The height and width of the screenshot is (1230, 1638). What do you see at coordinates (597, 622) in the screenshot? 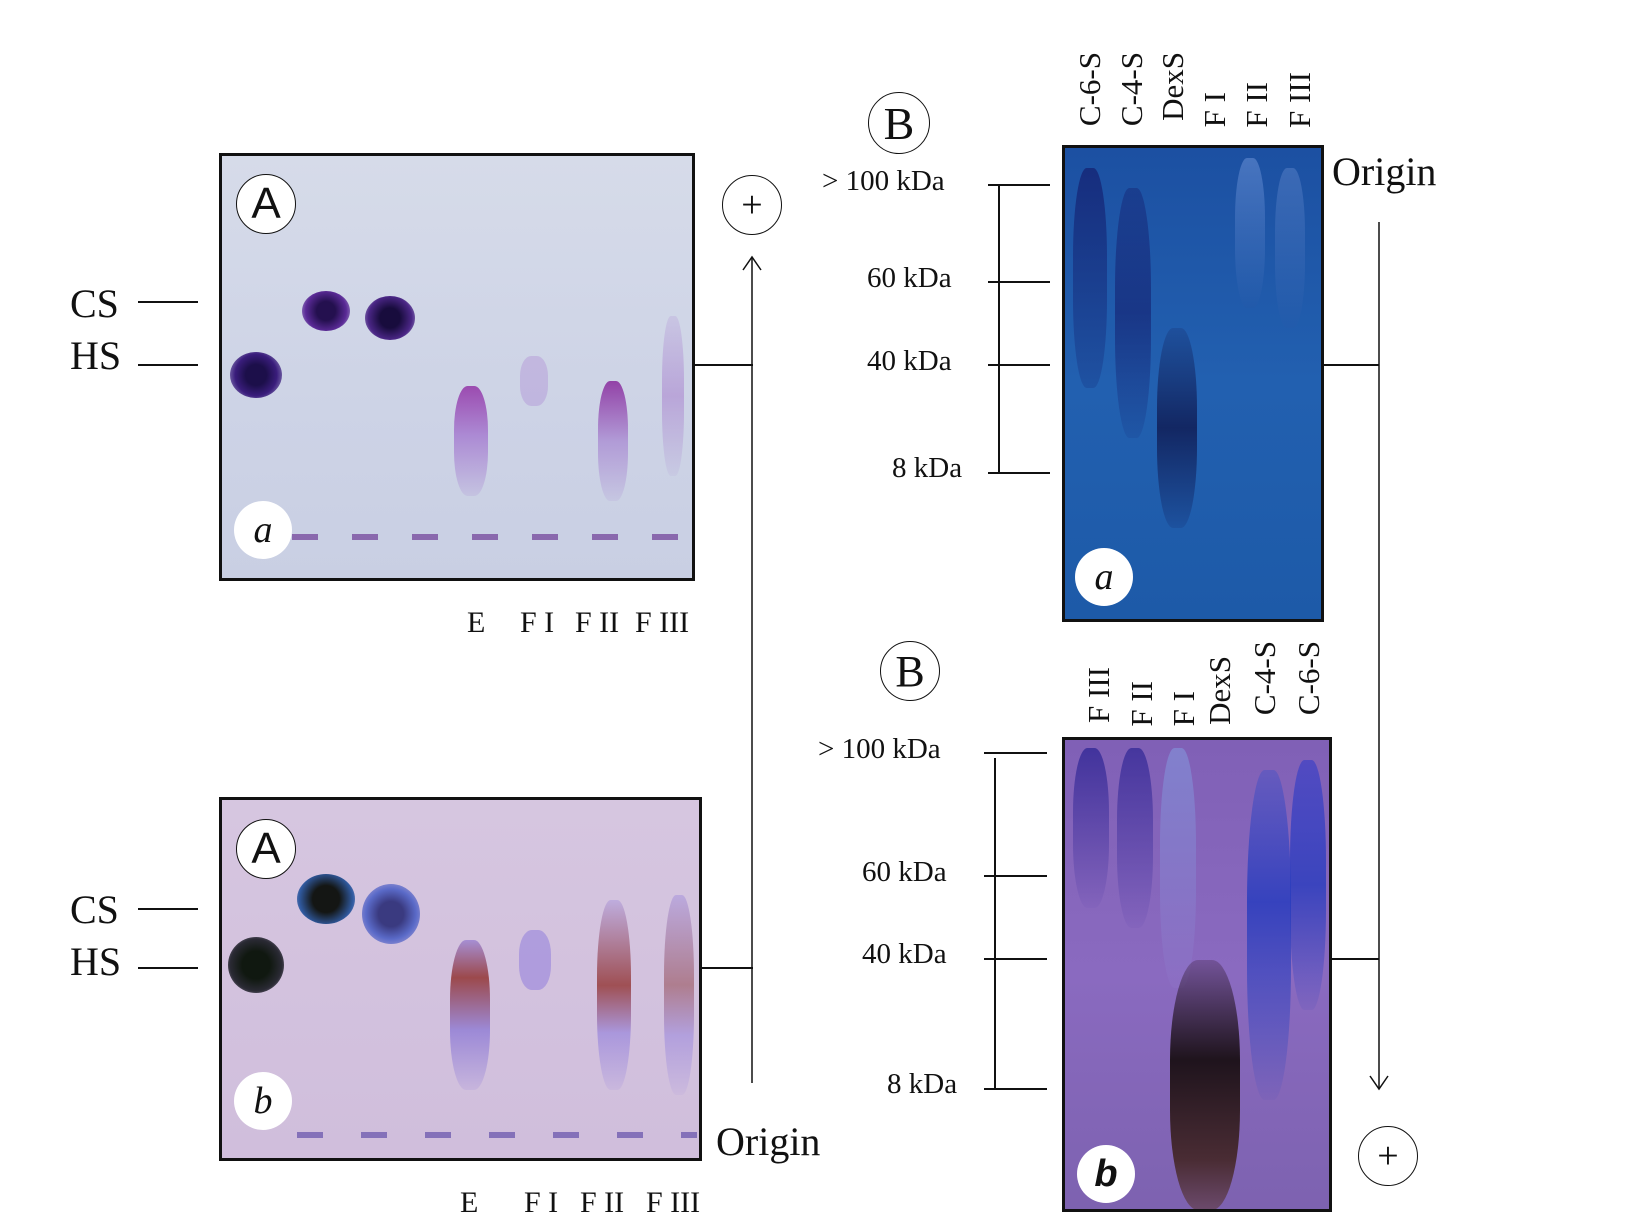
I see `lane-label-f2-top: F II` at bounding box center [597, 622].